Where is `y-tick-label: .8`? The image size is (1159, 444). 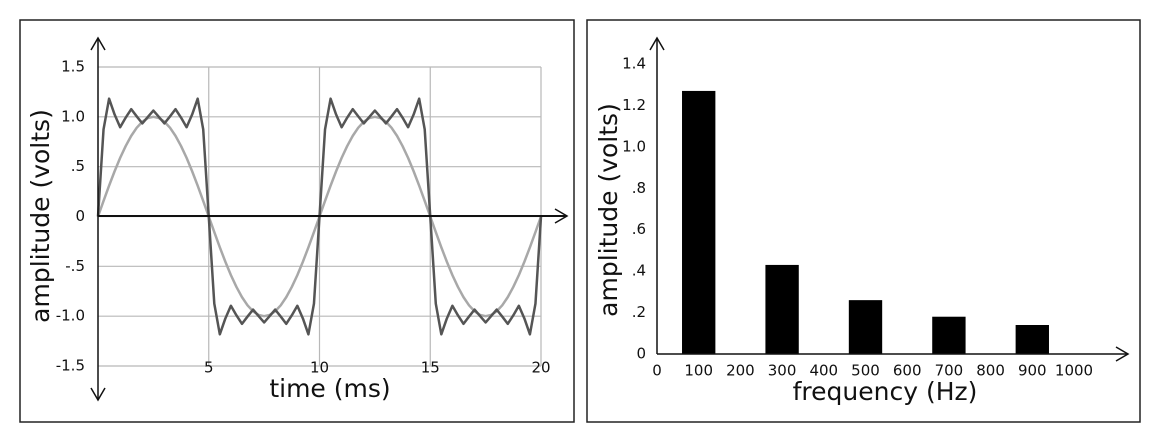 y-tick-label: .8 is located at coordinates (639, 188).